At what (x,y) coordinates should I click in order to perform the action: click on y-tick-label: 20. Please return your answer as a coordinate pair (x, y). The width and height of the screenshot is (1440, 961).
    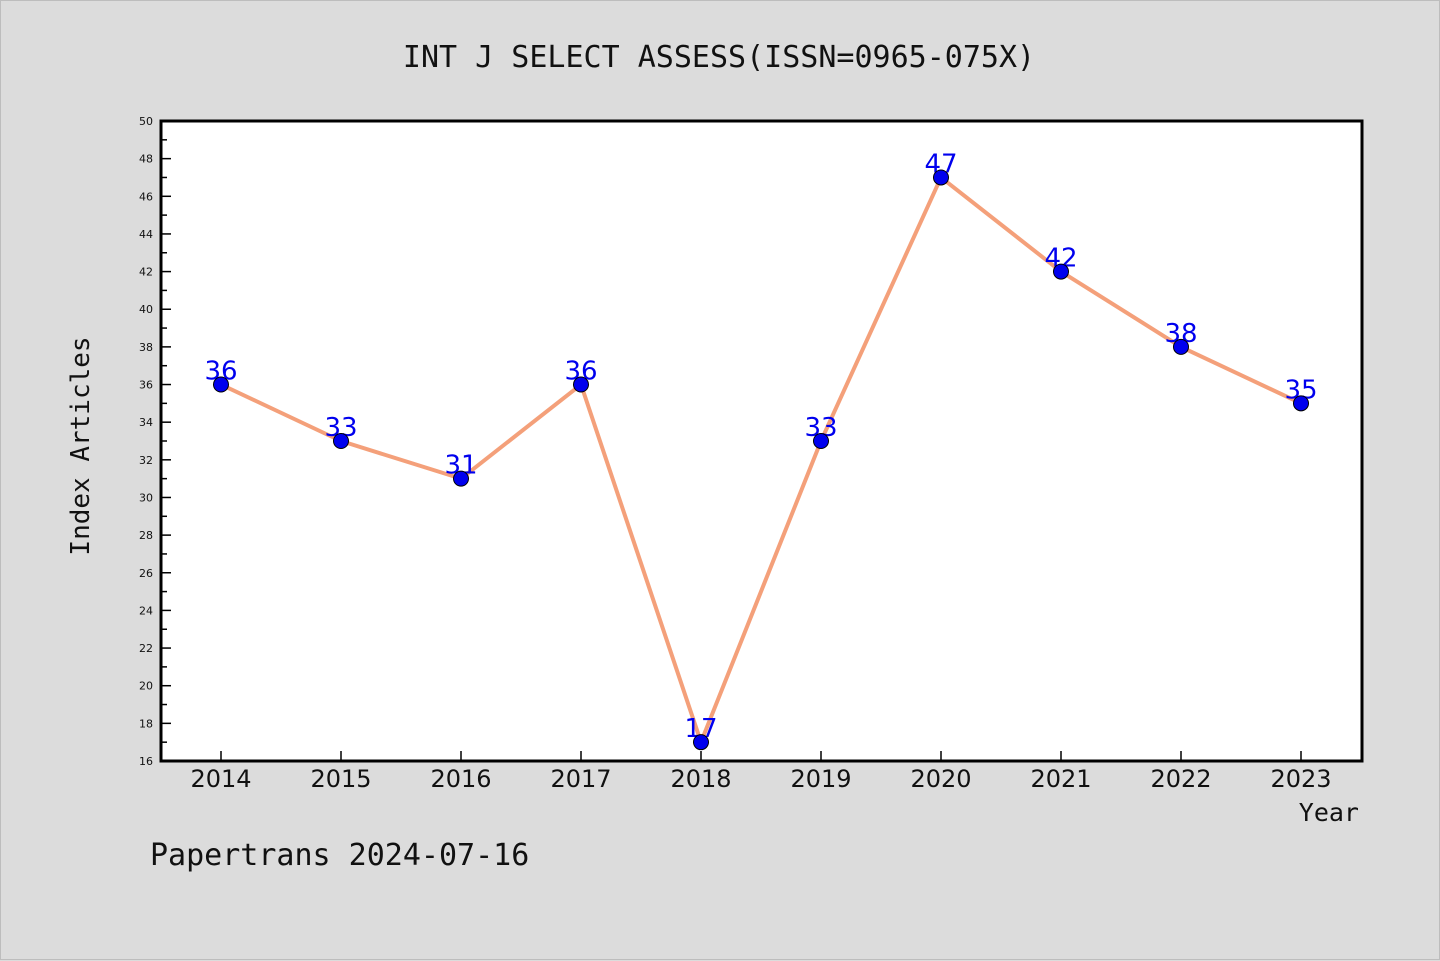
    Looking at the image, I should click on (146, 686).